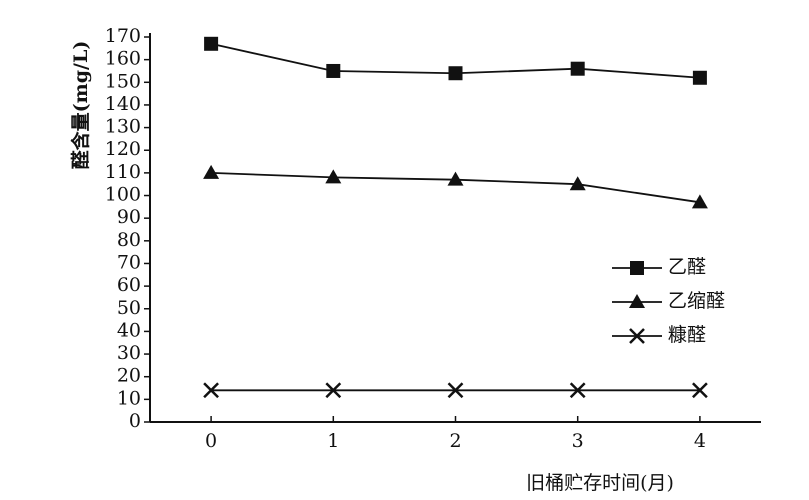  Describe the element at coordinates (123, 127) in the screenshot. I see `y-tick-label: 130` at that location.